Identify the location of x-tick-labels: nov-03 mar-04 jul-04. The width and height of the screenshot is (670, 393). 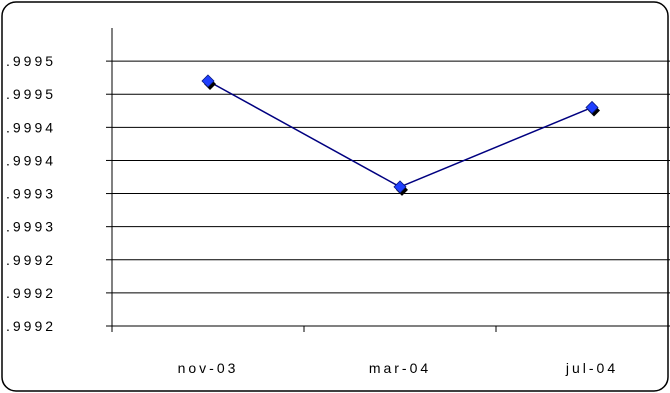
(398, 368).